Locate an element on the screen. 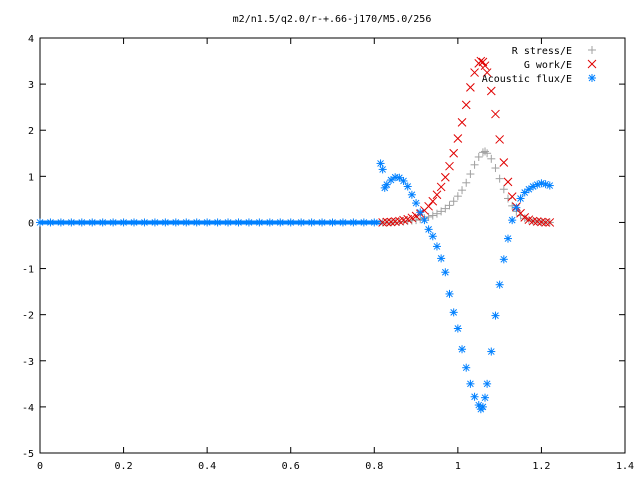 Image resolution: width=640 pixels, height=480 pixels. x-tick-label: 0 is located at coordinates (40, 466).